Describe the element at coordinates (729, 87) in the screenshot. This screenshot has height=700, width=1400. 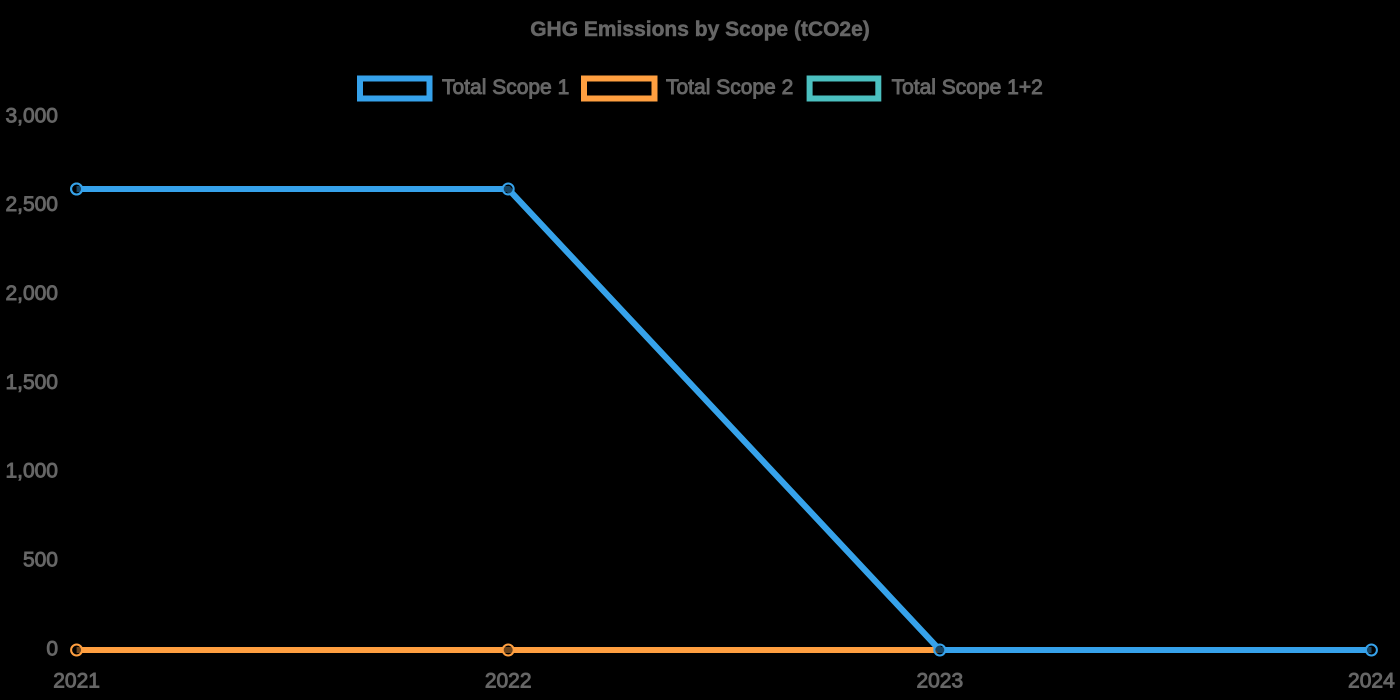
I see `svg-text: Total Scope 2` at that location.